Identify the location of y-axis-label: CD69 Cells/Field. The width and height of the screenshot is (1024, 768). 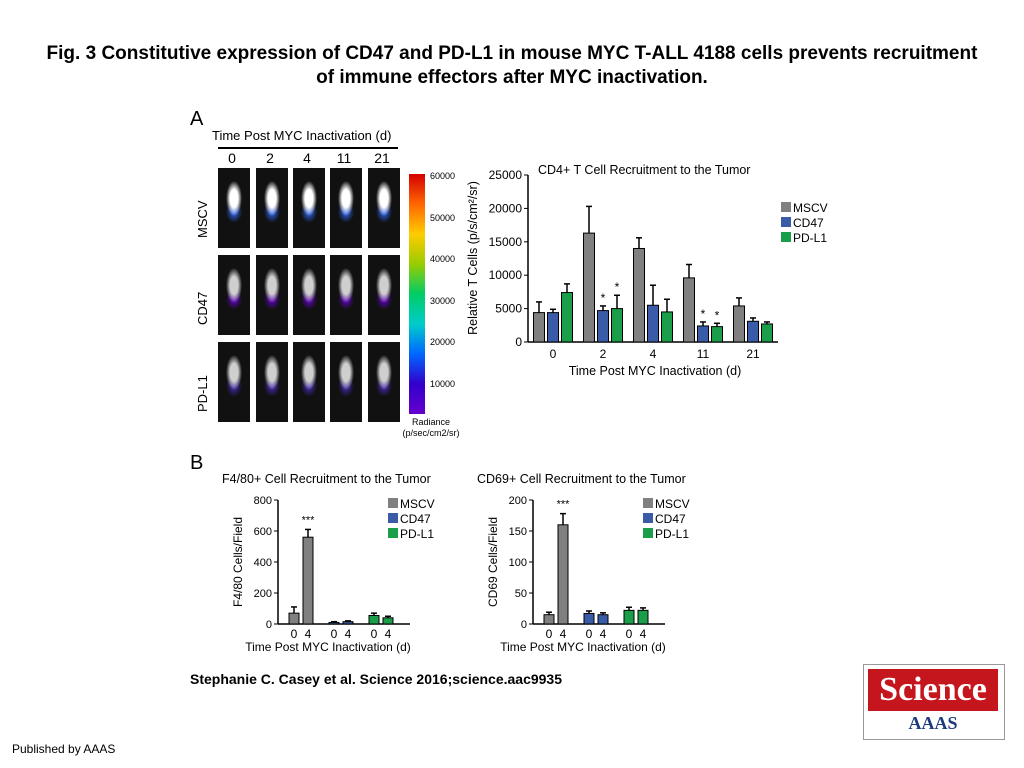
(493, 562).